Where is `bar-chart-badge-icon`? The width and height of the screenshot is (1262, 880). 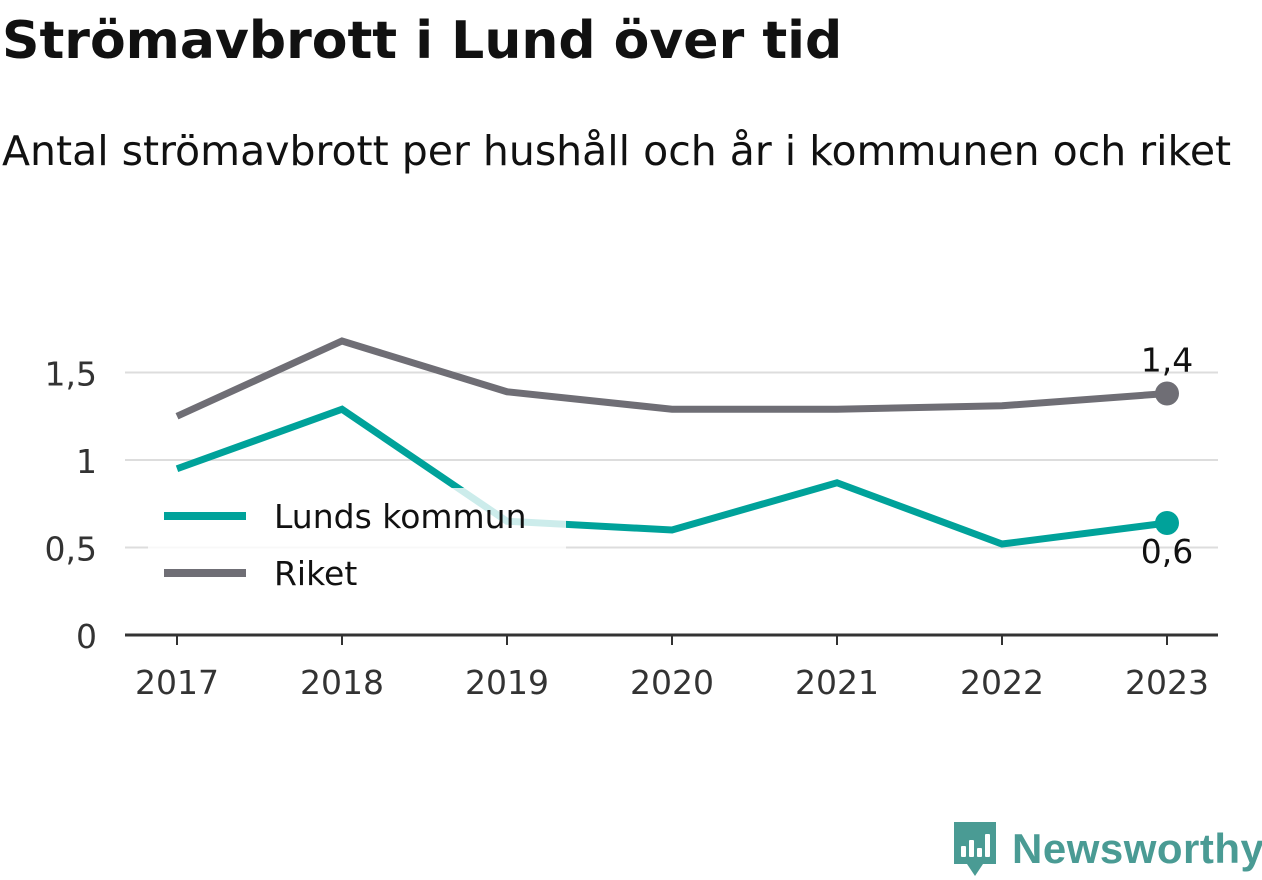 bar-chart-badge-icon is located at coordinates (975, 849).